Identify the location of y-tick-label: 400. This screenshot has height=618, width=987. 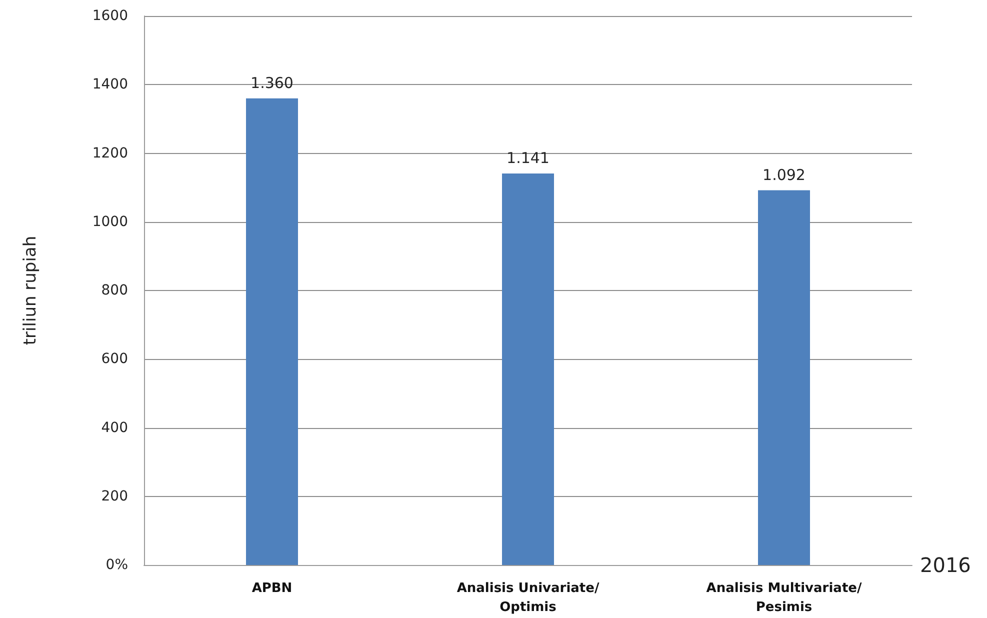
(114, 428).